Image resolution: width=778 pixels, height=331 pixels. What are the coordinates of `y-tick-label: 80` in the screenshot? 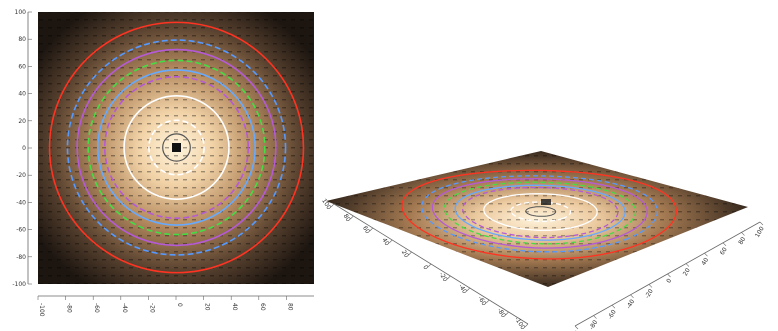 It's located at (22, 39).